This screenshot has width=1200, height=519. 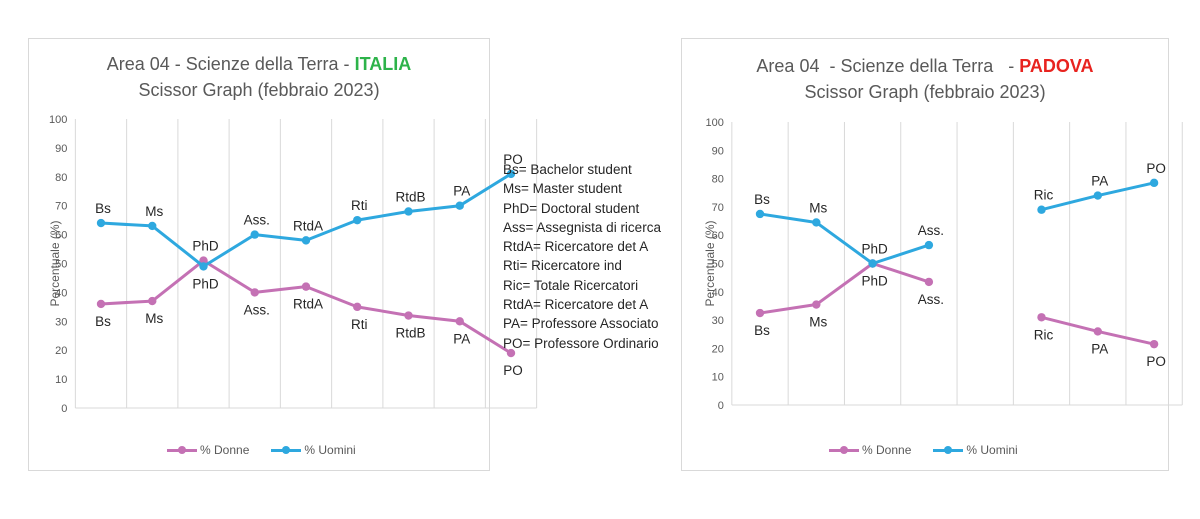 What do you see at coordinates (581, 343) in the screenshot?
I see `glossary-item: PO= Professore Ordinario` at bounding box center [581, 343].